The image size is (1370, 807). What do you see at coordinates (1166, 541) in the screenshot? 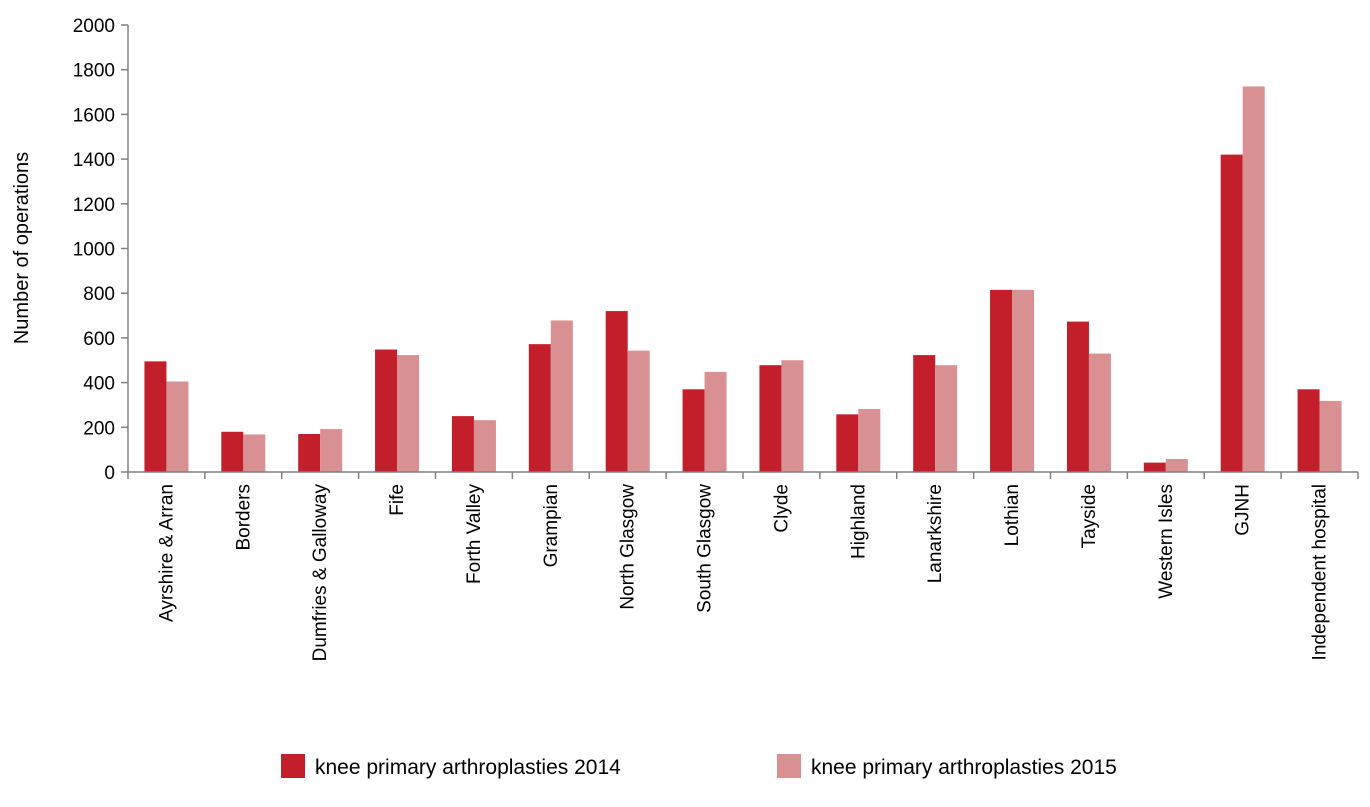
I see `category-label: Western Isles` at bounding box center [1166, 541].